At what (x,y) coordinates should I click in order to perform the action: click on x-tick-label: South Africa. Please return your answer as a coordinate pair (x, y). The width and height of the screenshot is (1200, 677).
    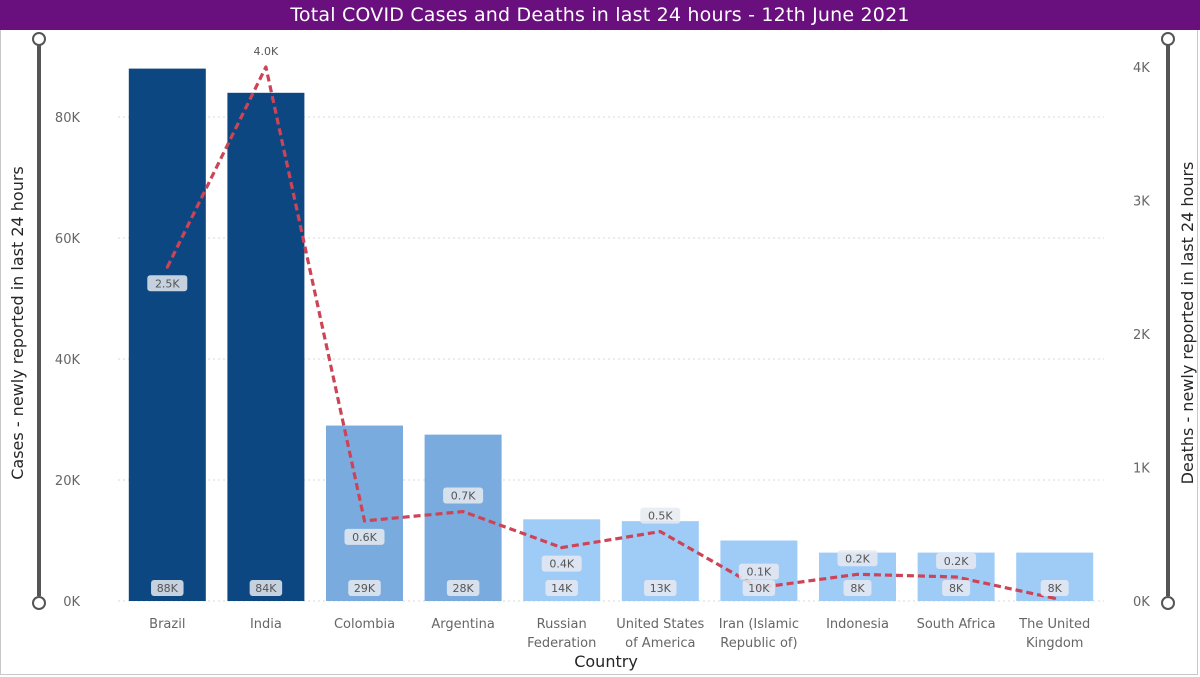
    Looking at the image, I should click on (956, 624).